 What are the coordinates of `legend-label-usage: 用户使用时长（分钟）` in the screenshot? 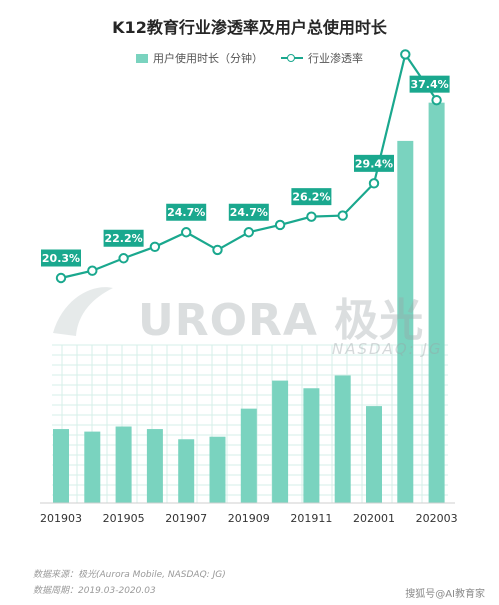 It's located at (208, 58).